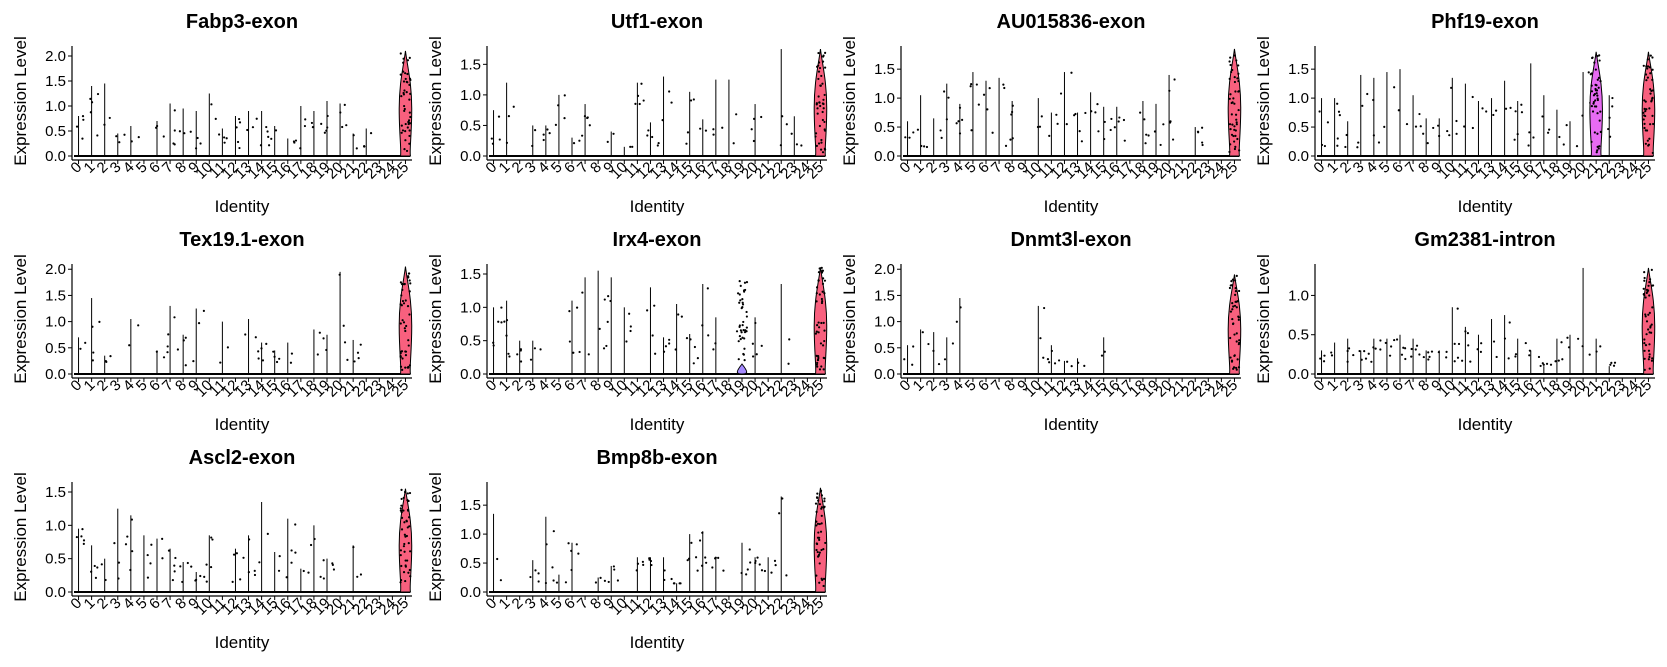 The image size is (1667, 667). I want to click on panel-title: AU015836-exon, so click(1071, 22).